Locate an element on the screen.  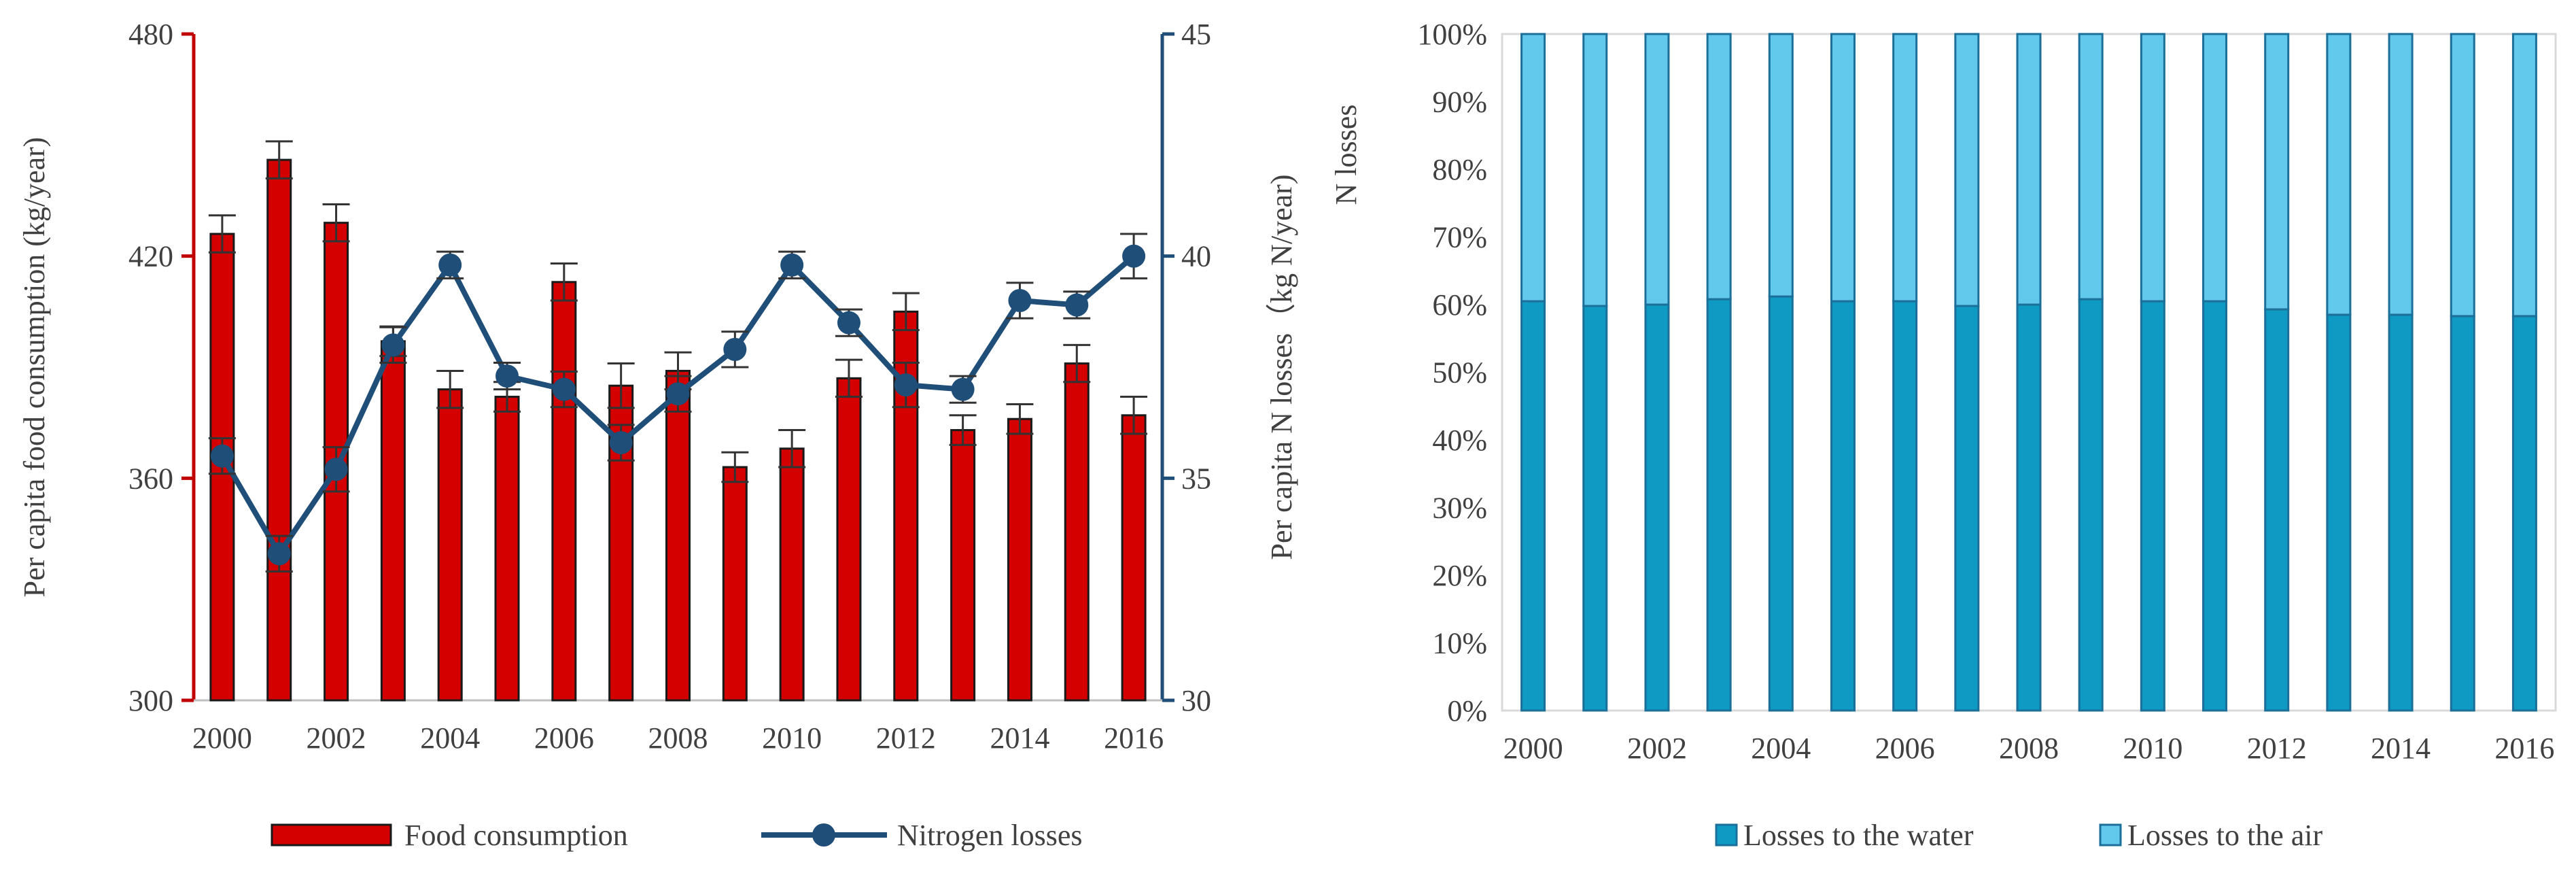
legend-swatch-losses-to-water is located at coordinates (1726, 835).